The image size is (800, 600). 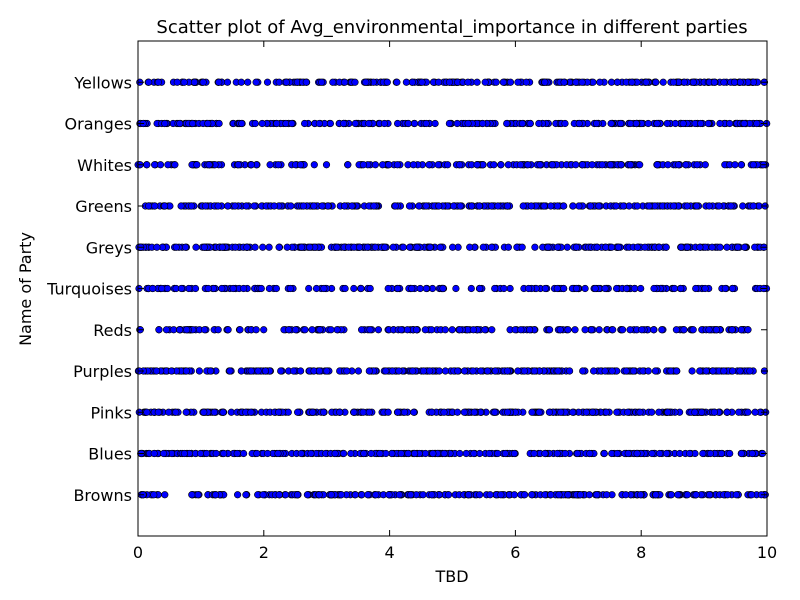 I want to click on x-tick-label: 6, so click(x=515, y=552).